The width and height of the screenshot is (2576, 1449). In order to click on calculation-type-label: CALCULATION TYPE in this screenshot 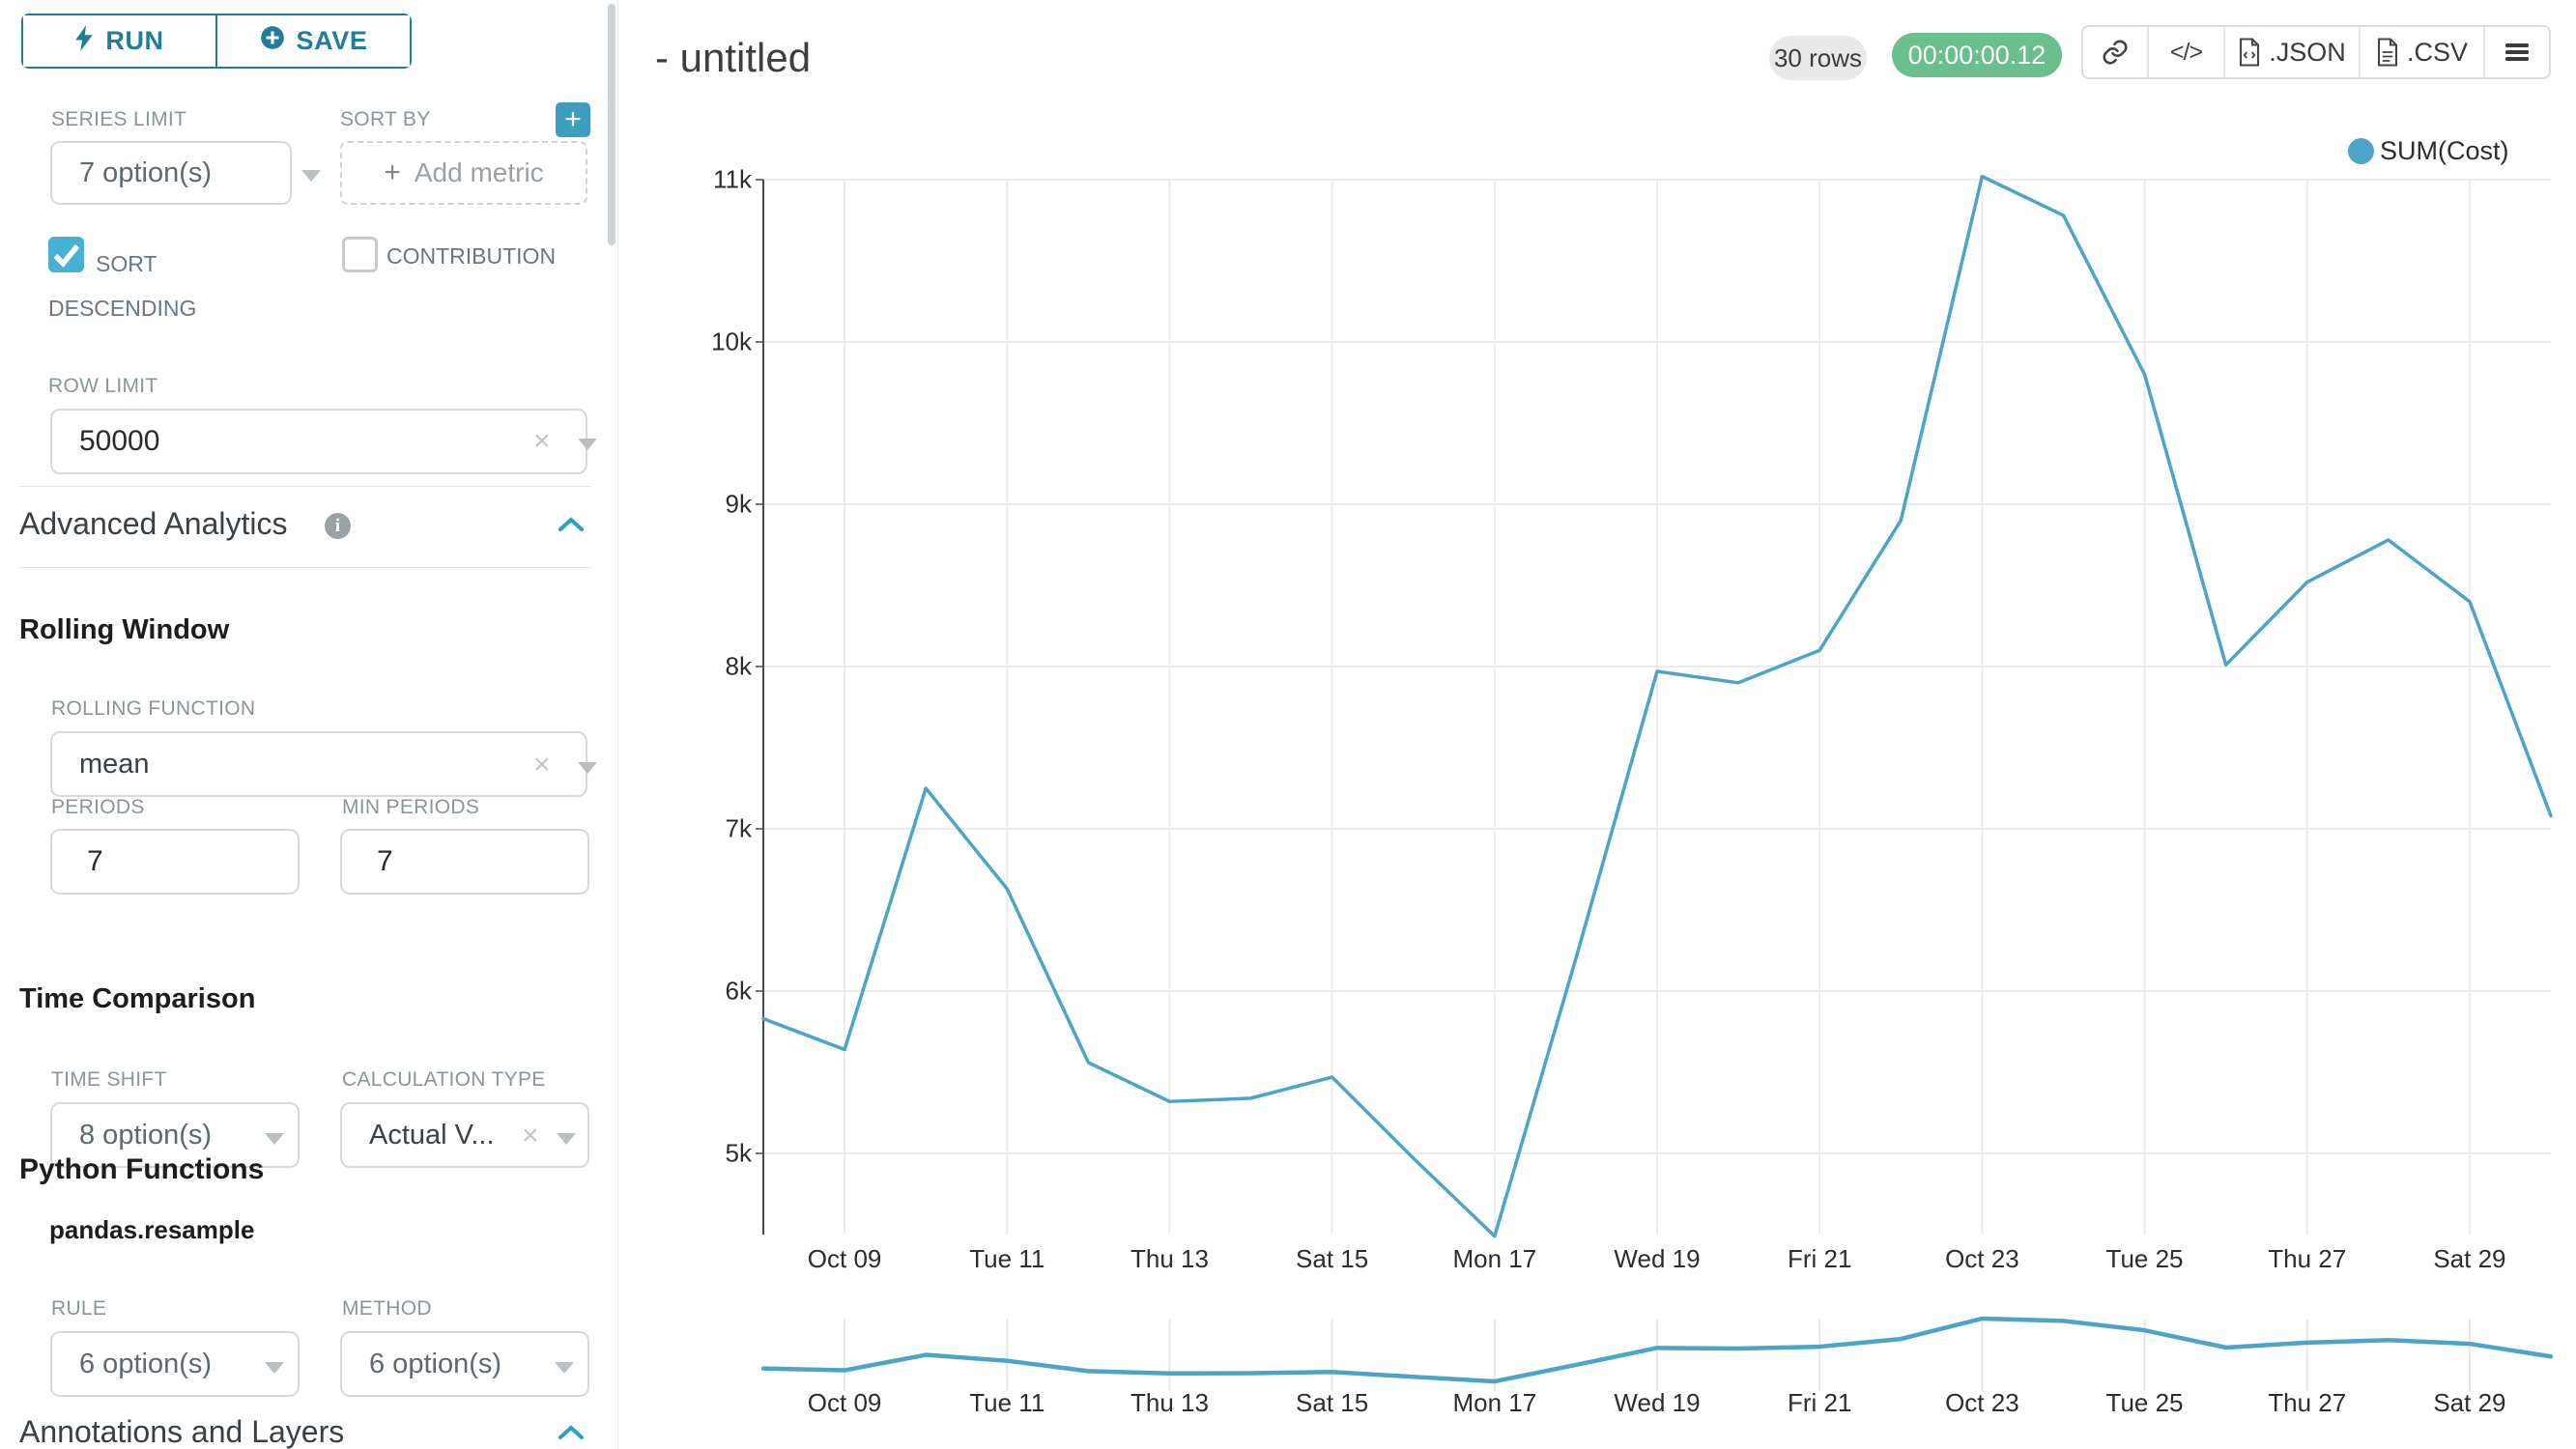, I will do `click(444, 1079)`.